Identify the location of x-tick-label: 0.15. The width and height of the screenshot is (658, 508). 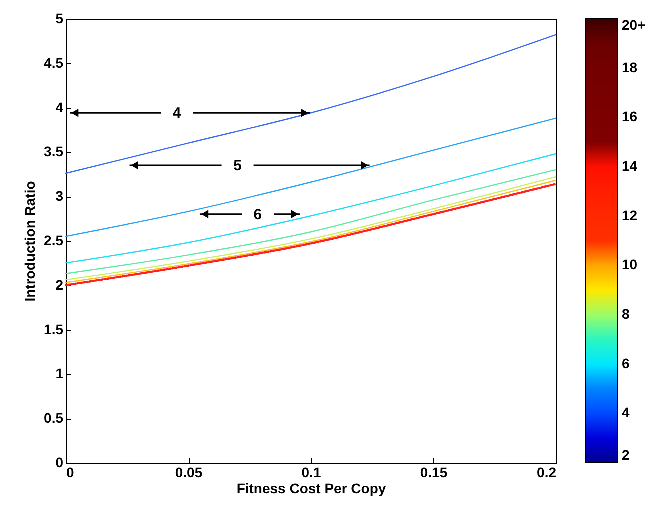
(434, 472).